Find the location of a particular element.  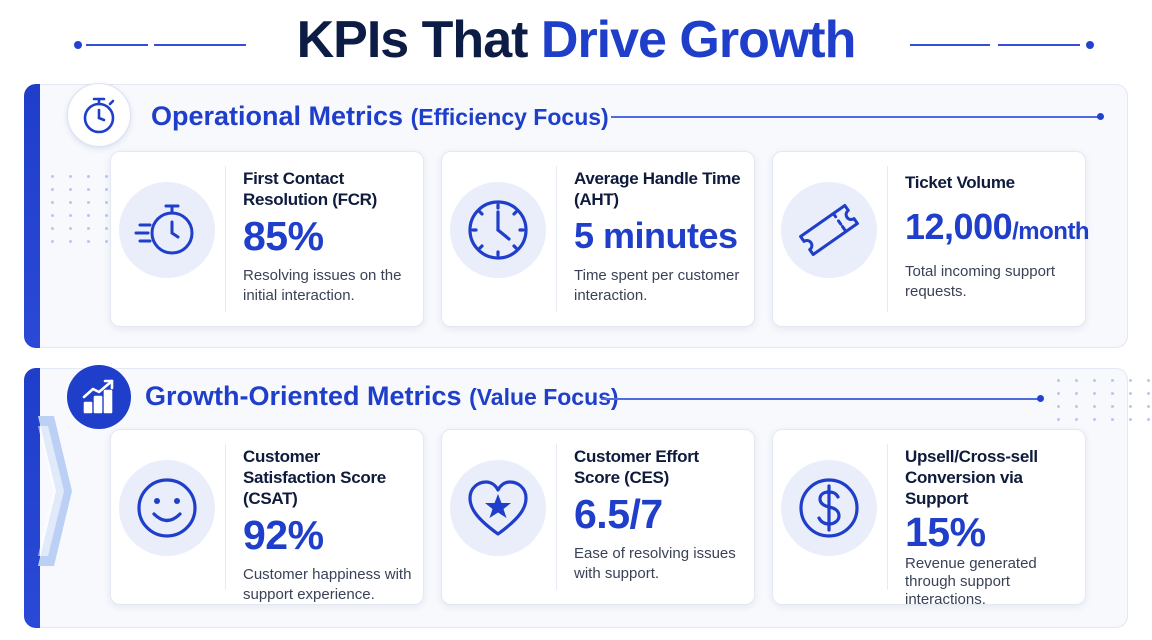

section-title: Operational Metrics (Efficiency Focus) is located at coordinates (380, 116).